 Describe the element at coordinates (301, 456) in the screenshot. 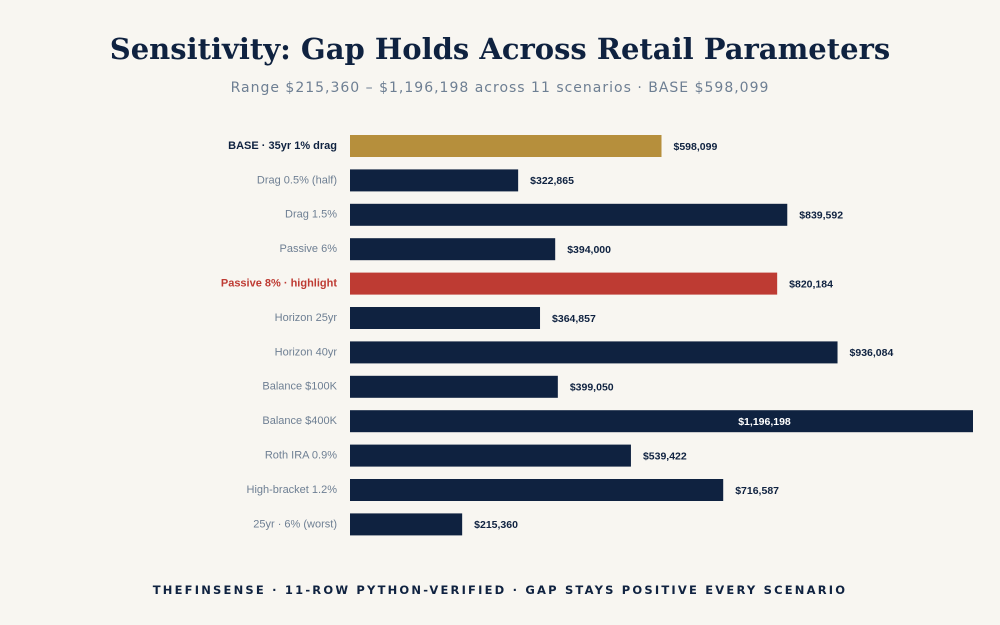

I see `category-label: Roth IRA 0.9%` at that location.